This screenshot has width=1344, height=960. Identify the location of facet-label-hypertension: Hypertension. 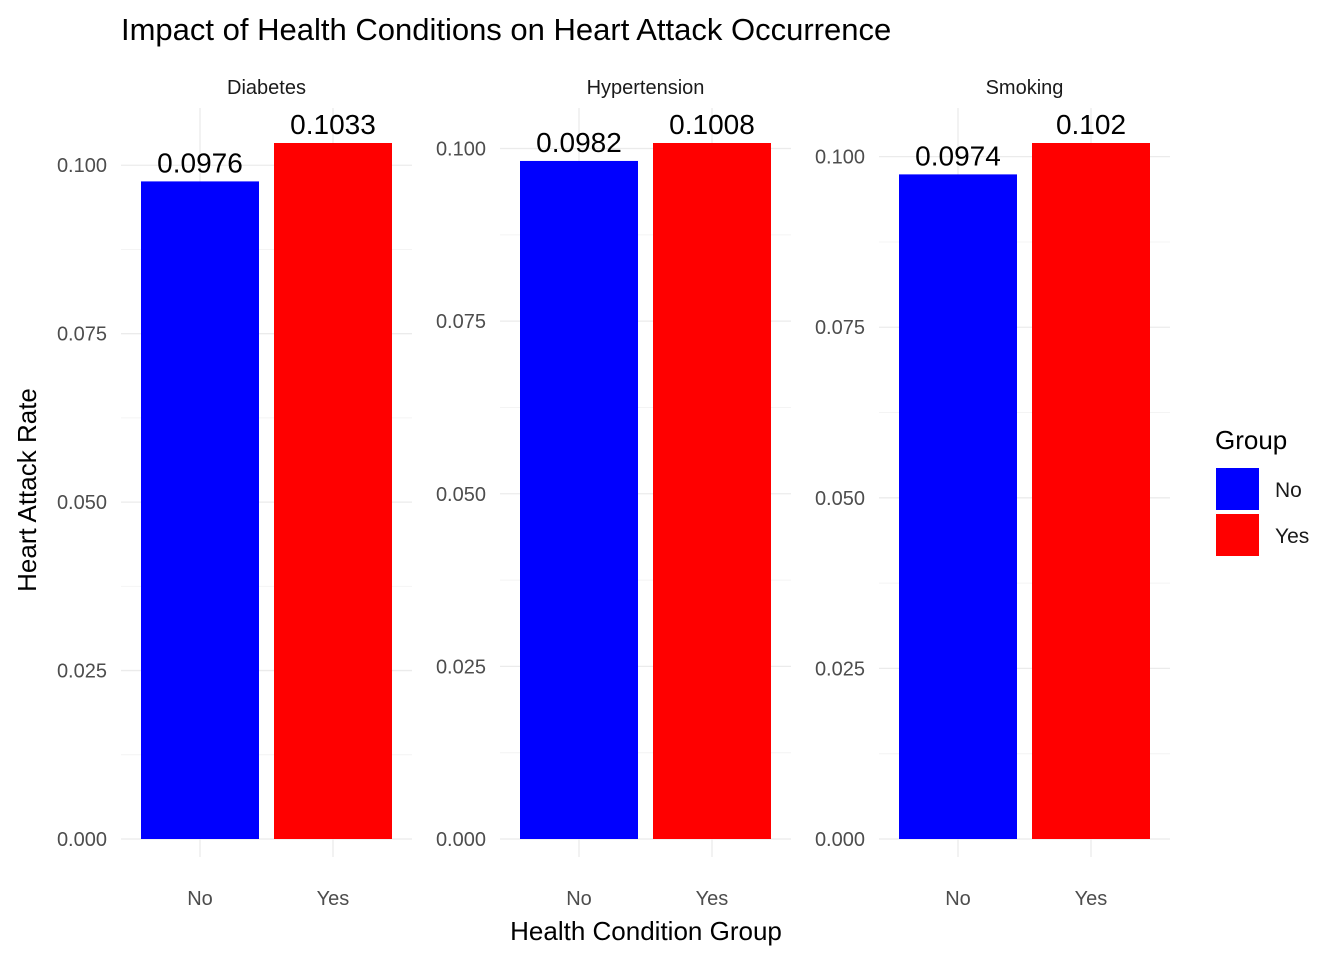
(646, 88).